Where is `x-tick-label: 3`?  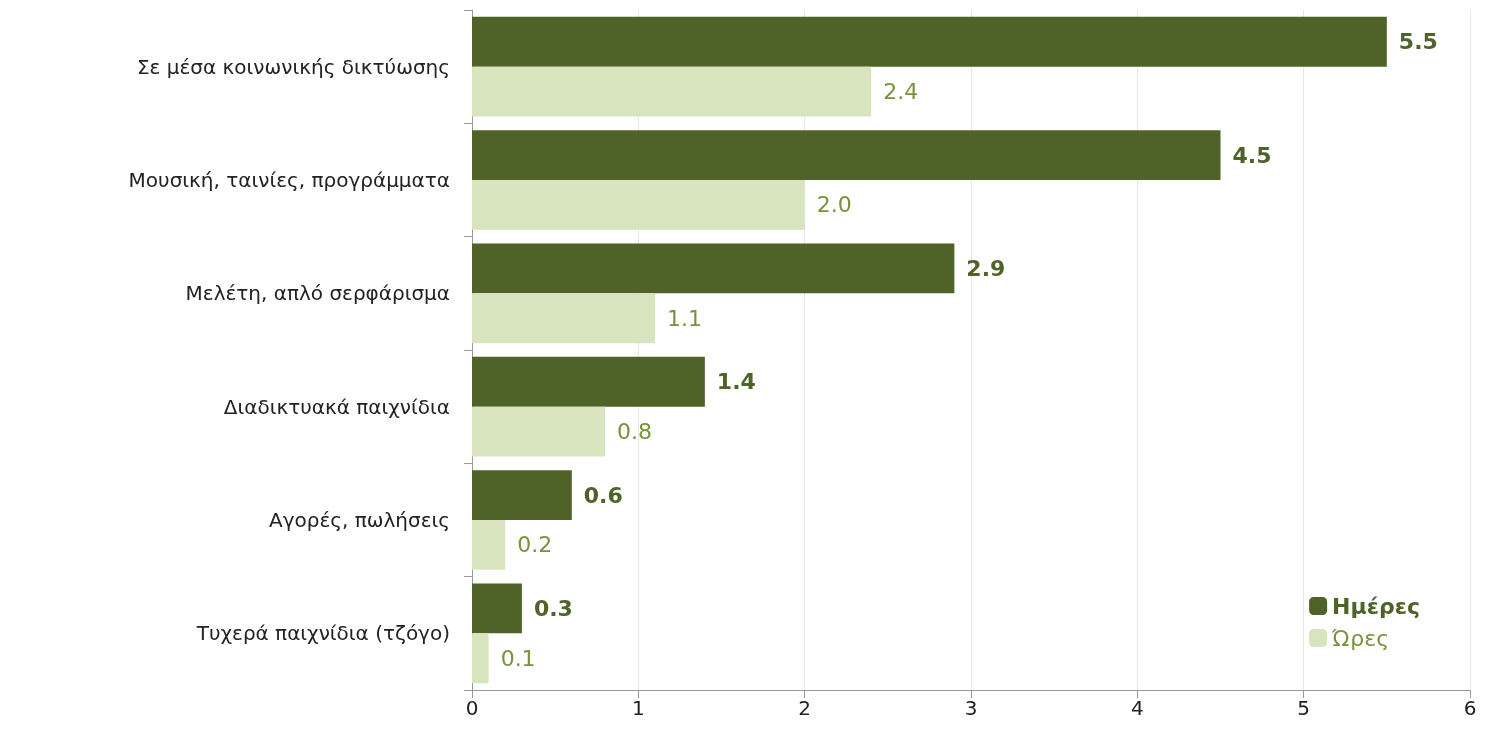 x-tick-label: 3 is located at coordinates (971, 708).